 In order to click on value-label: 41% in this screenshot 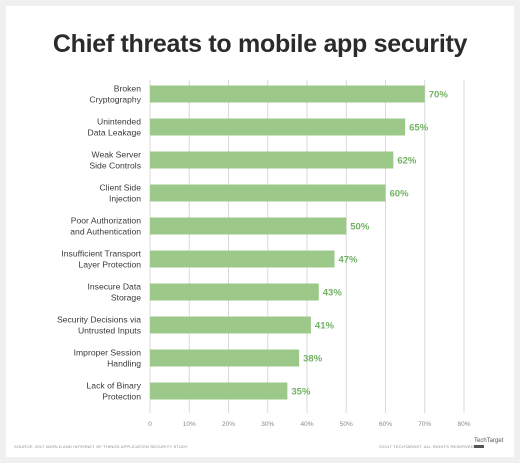, I will do `click(325, 326)`.